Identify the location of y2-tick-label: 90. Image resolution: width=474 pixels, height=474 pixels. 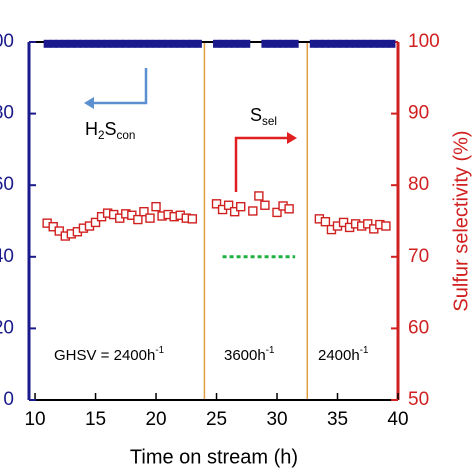
(418, 113).